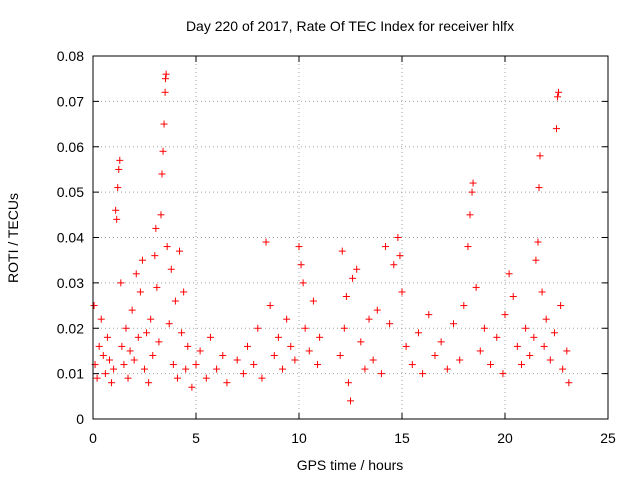 The image size is (640, 480). What do you see at coordinates (70, 283) in the screenshot?
I see `y-tick-label: 0.03` at bounding box center [70, 283].